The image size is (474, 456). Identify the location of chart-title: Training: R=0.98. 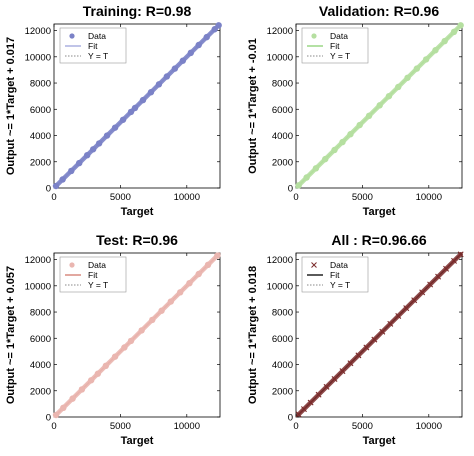
(137, 11).